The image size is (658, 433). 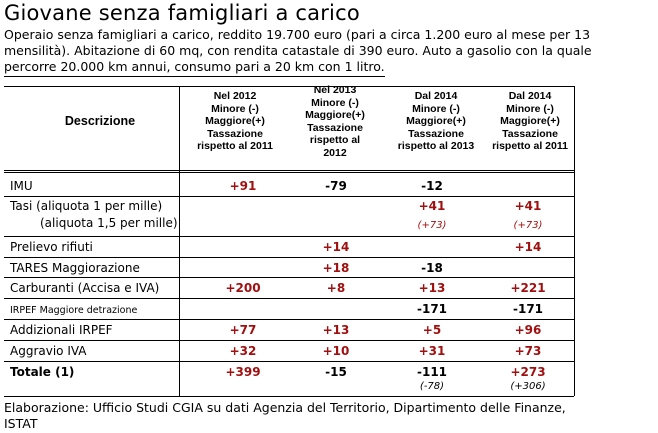 I want to click on value-2014-vs-2011: +96, so click(x=528, y=330).